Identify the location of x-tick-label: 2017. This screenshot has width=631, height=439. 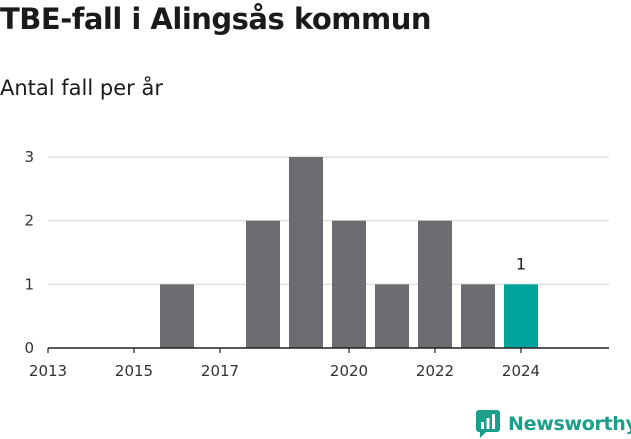
(220, 371).